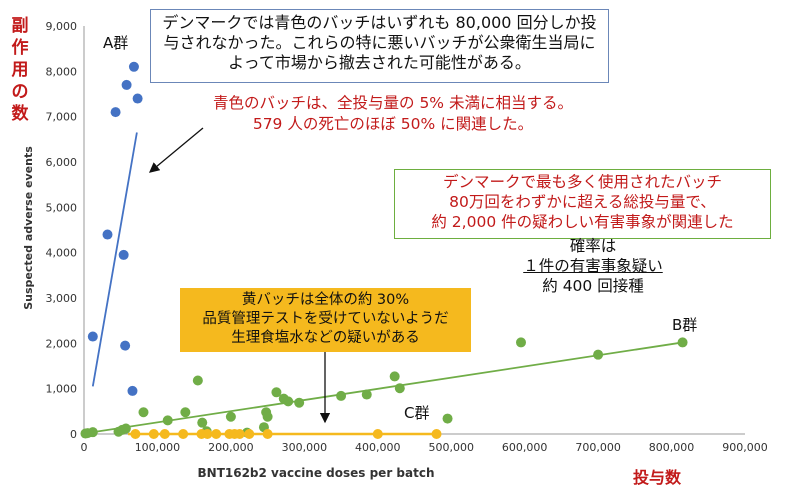 This screenshot has height=495, width=789. Describe the element at coordinates (416, 413) in the screenshot. I see `group-c-label: C群` at that location.